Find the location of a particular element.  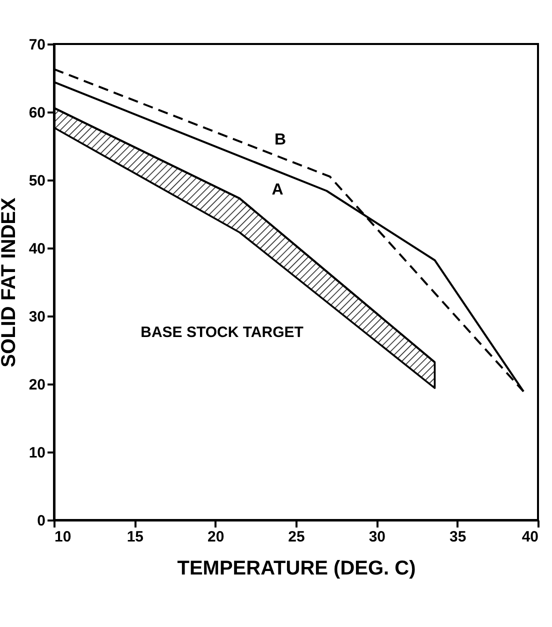

y-tick-label: 30 is located at coordinates (37, 317).